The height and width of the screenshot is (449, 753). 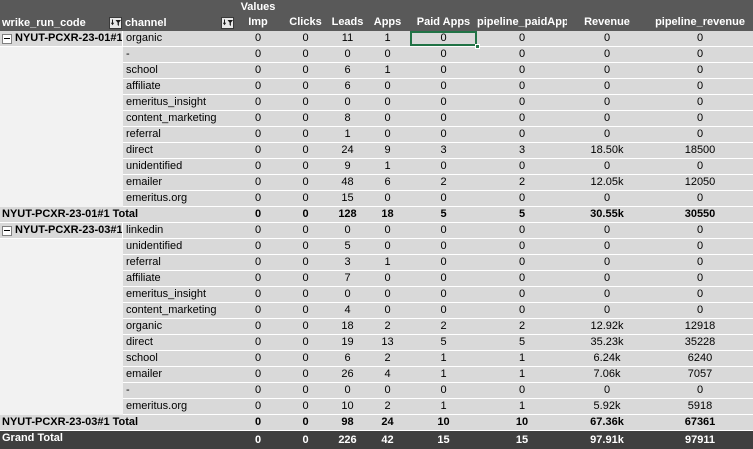 I want to click on value-cell: 4, so click(x=347, y=311).